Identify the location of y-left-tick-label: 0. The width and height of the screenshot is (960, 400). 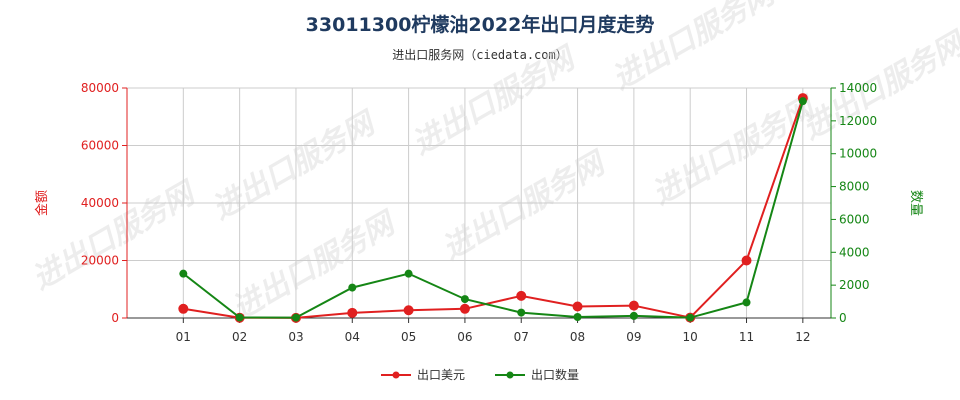
(115, 318).